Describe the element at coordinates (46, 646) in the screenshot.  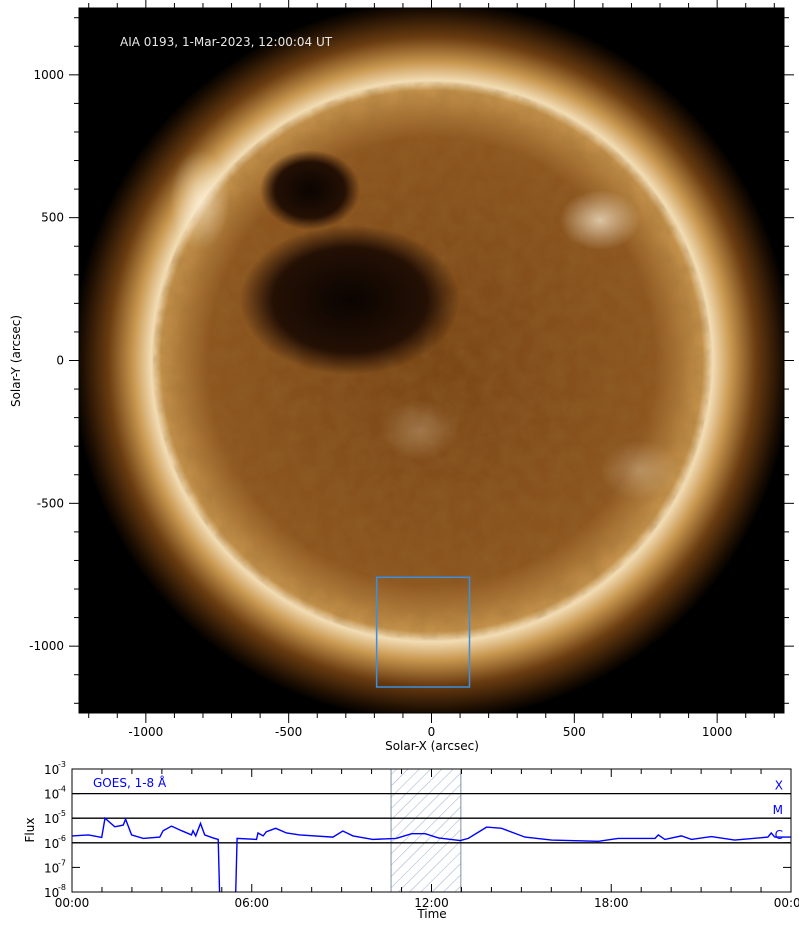
I see `y-tick-label: -1000` at that location.